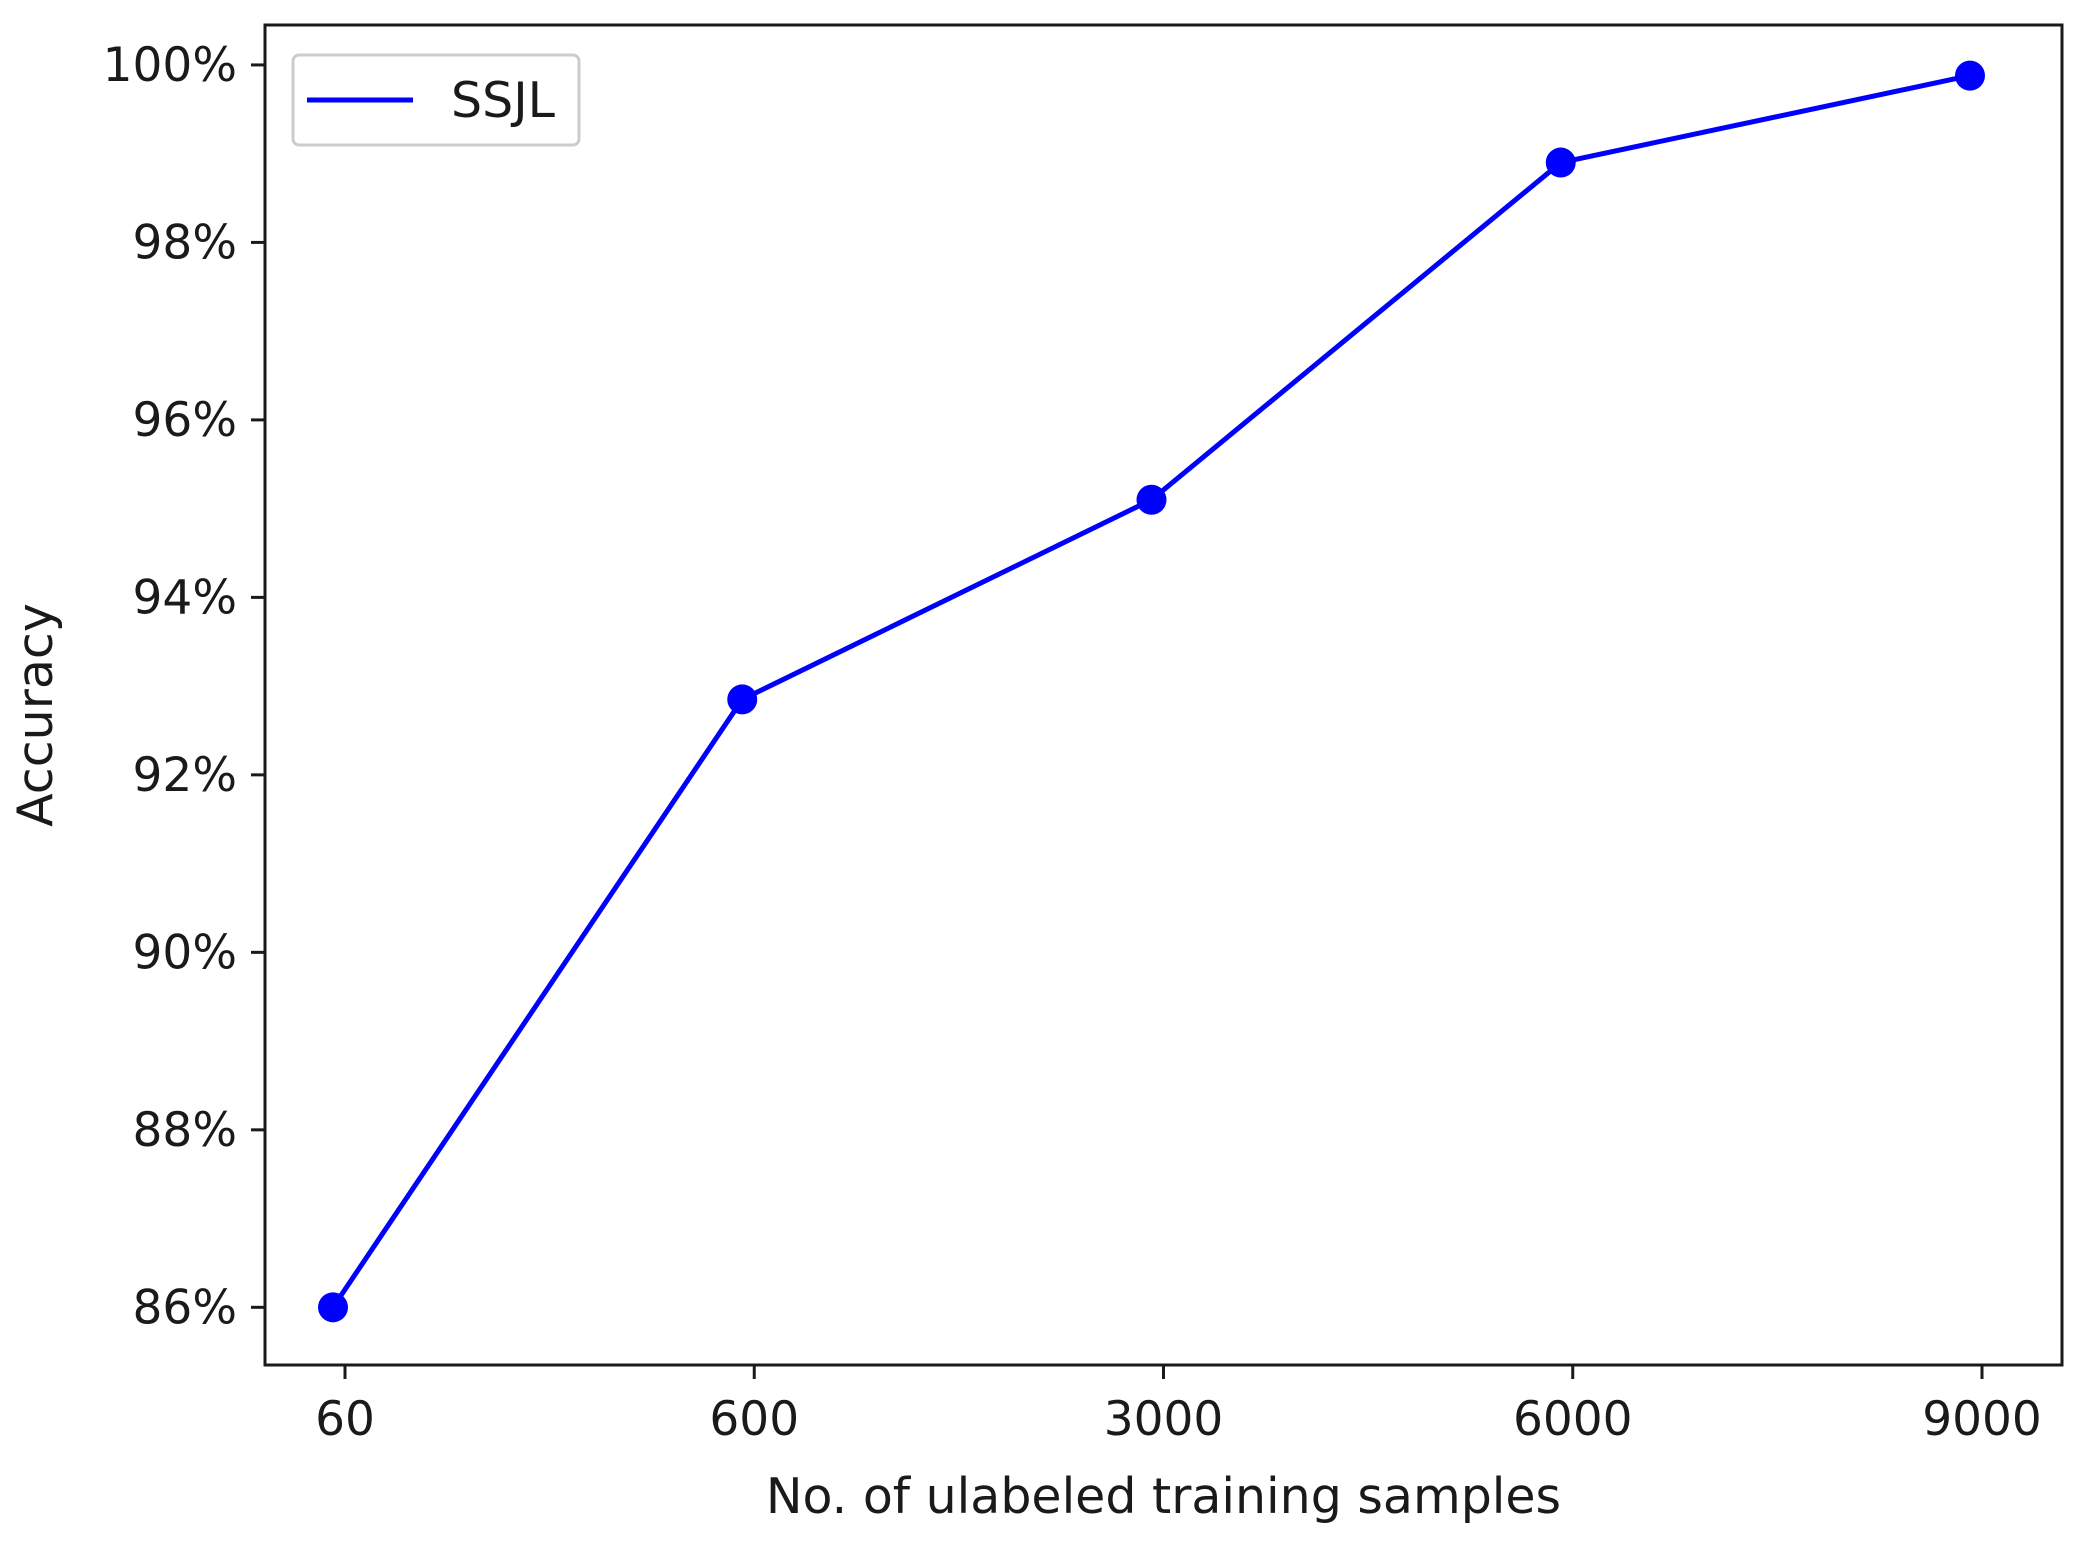 Image resolution: width=2073 pixels, height=1542 pixels. I want to click on y-tick-label: 94%, so click(185, 597).